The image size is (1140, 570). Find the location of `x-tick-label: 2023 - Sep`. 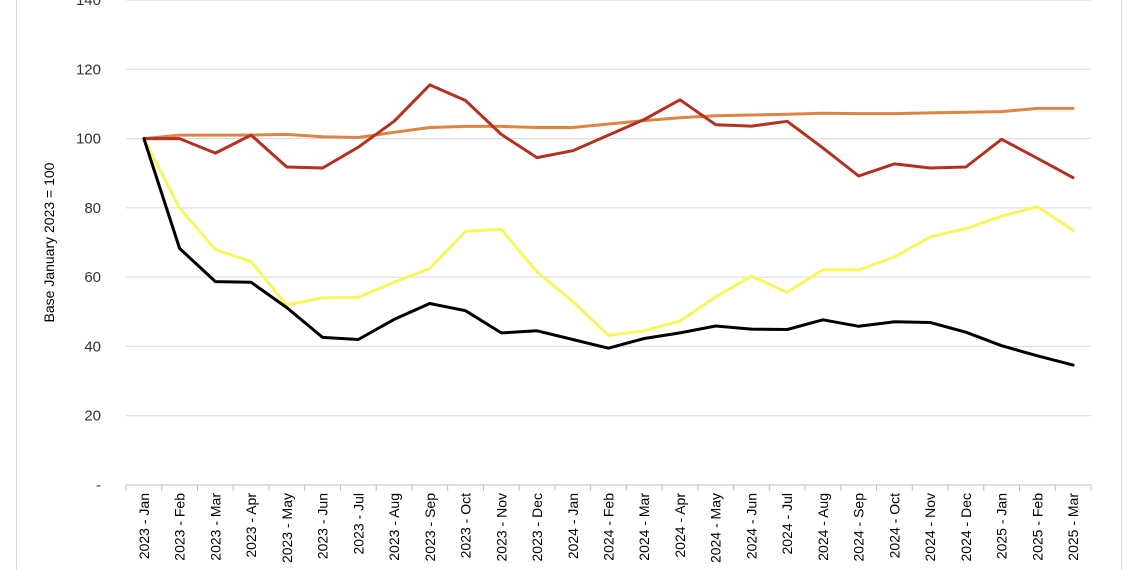

x-tick-label: 2023 - Sep is located at coordinates (430, 527).